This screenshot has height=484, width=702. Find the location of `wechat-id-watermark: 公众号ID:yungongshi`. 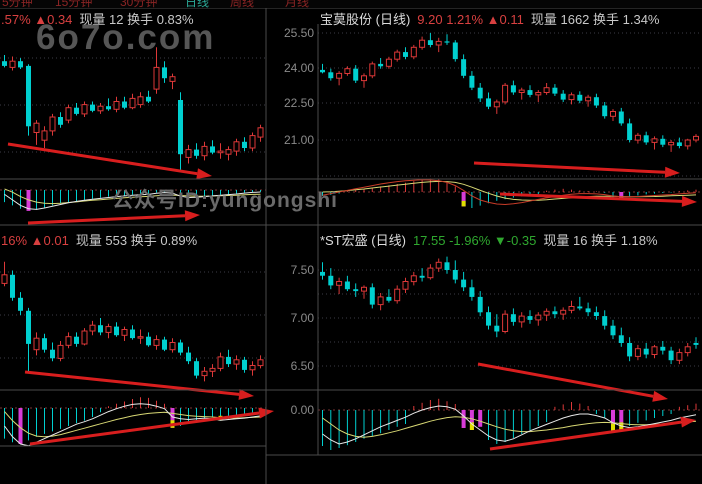

wechat-id-watermark: 公众号ID:yungongshi is located at coordinates (225, 200).